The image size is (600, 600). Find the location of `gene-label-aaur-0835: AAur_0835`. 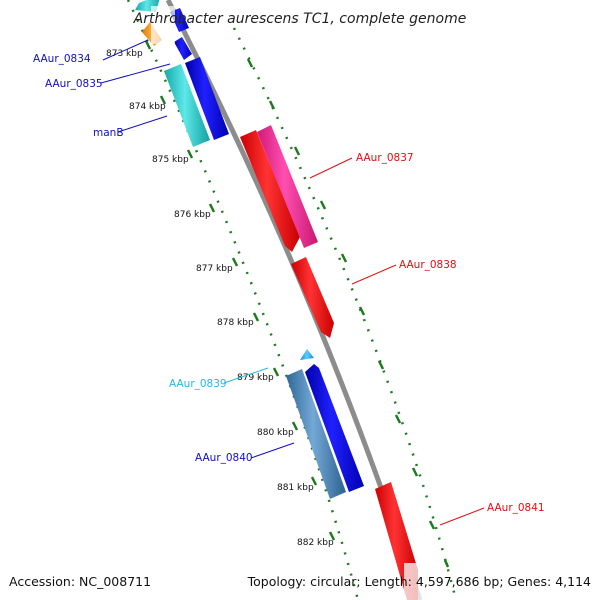

gene-label-aaur-0835: AAur_0835 is located at coordinates (74, 84).